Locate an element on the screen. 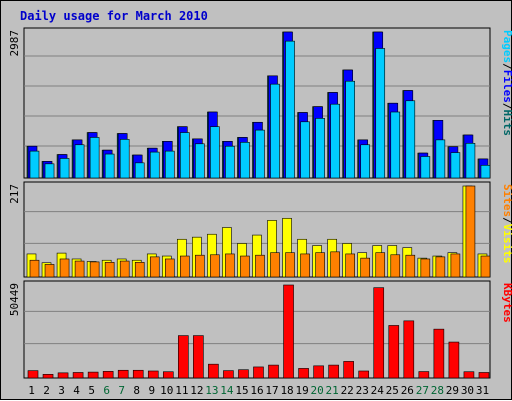  x-tick-label: 7 is located at coordinates (121, 390).